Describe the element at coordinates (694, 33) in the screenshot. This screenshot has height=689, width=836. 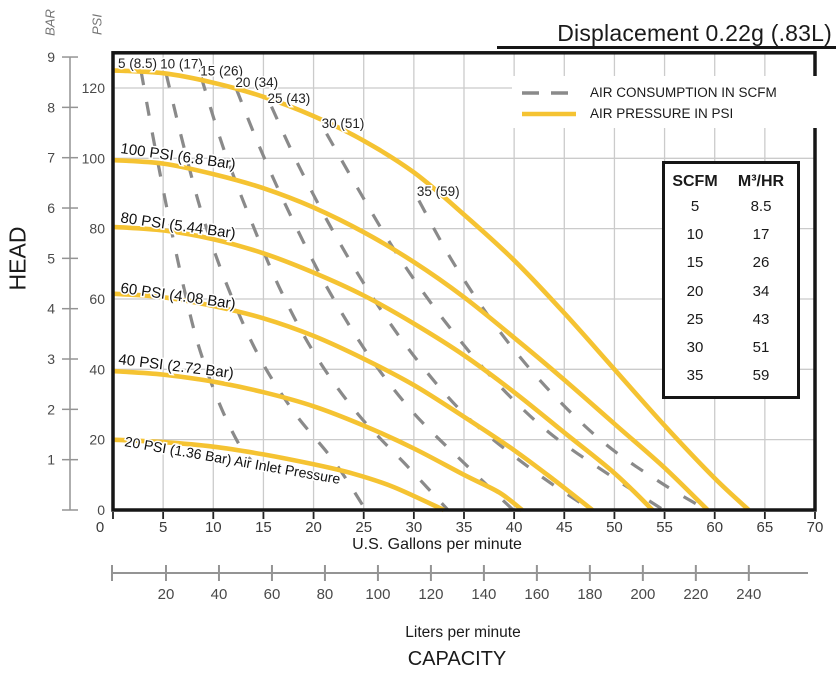
I see `chart-title: Displacement 0.22g (.83L)` at that location.